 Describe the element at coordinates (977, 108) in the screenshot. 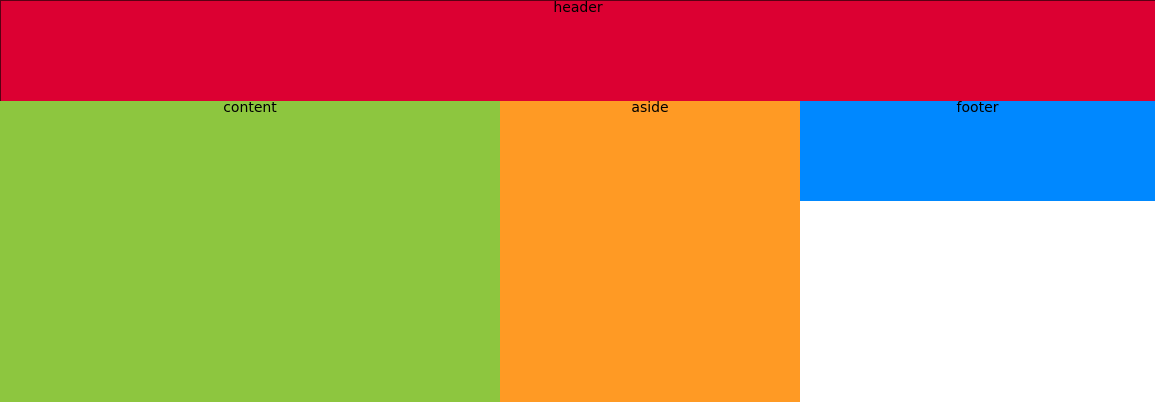

I see `footer-label: footer` at that location.